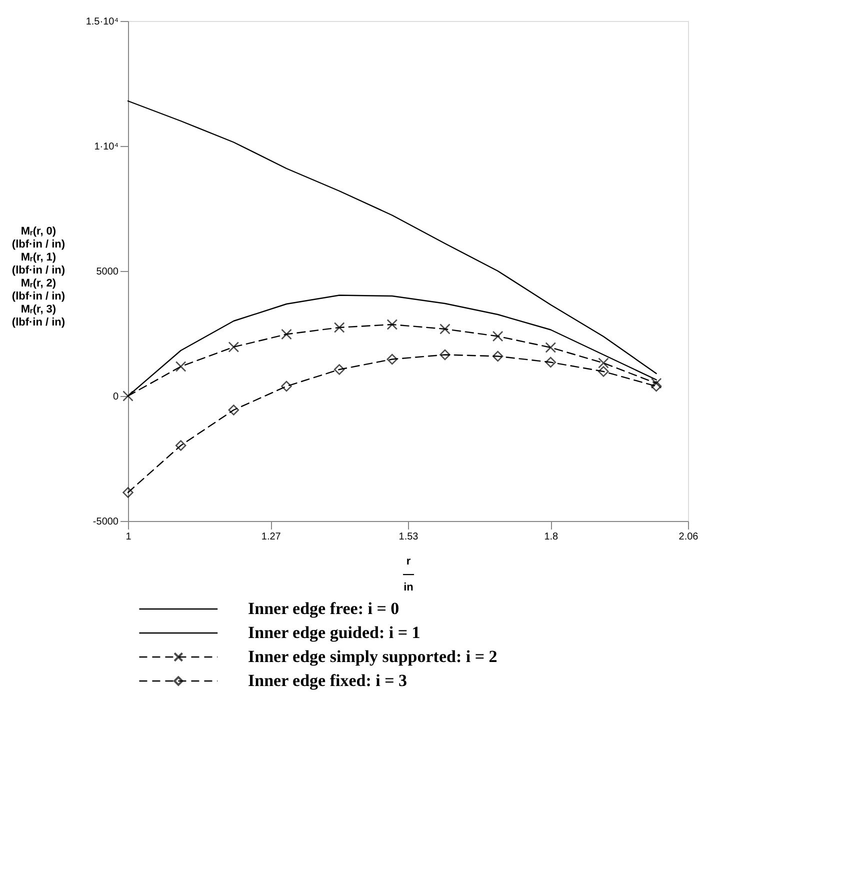 The image size is (849, 890). What do you see at coordinates (115, 397) in the screenshot?
I see `y-tick-label: 0` at bounding box center [115, 397].